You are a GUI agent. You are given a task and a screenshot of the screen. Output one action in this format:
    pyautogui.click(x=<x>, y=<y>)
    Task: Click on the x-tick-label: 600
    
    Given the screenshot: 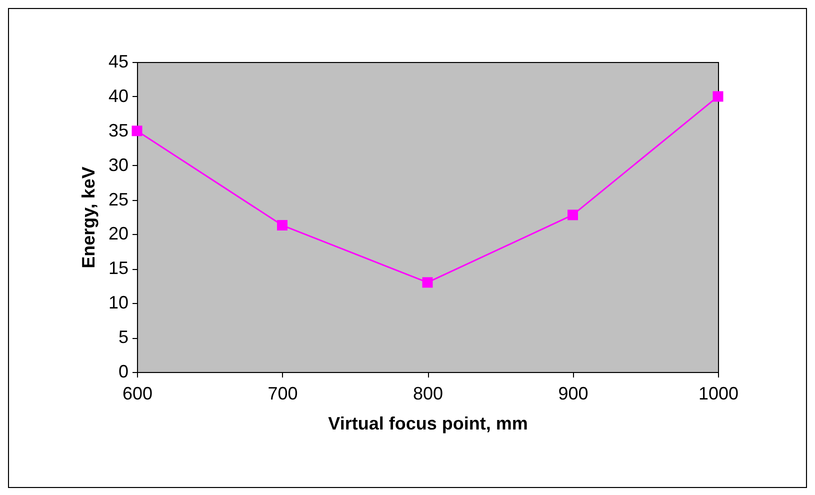 What is the action you would take?
    pyautogui.click(x=137, y=394)
    